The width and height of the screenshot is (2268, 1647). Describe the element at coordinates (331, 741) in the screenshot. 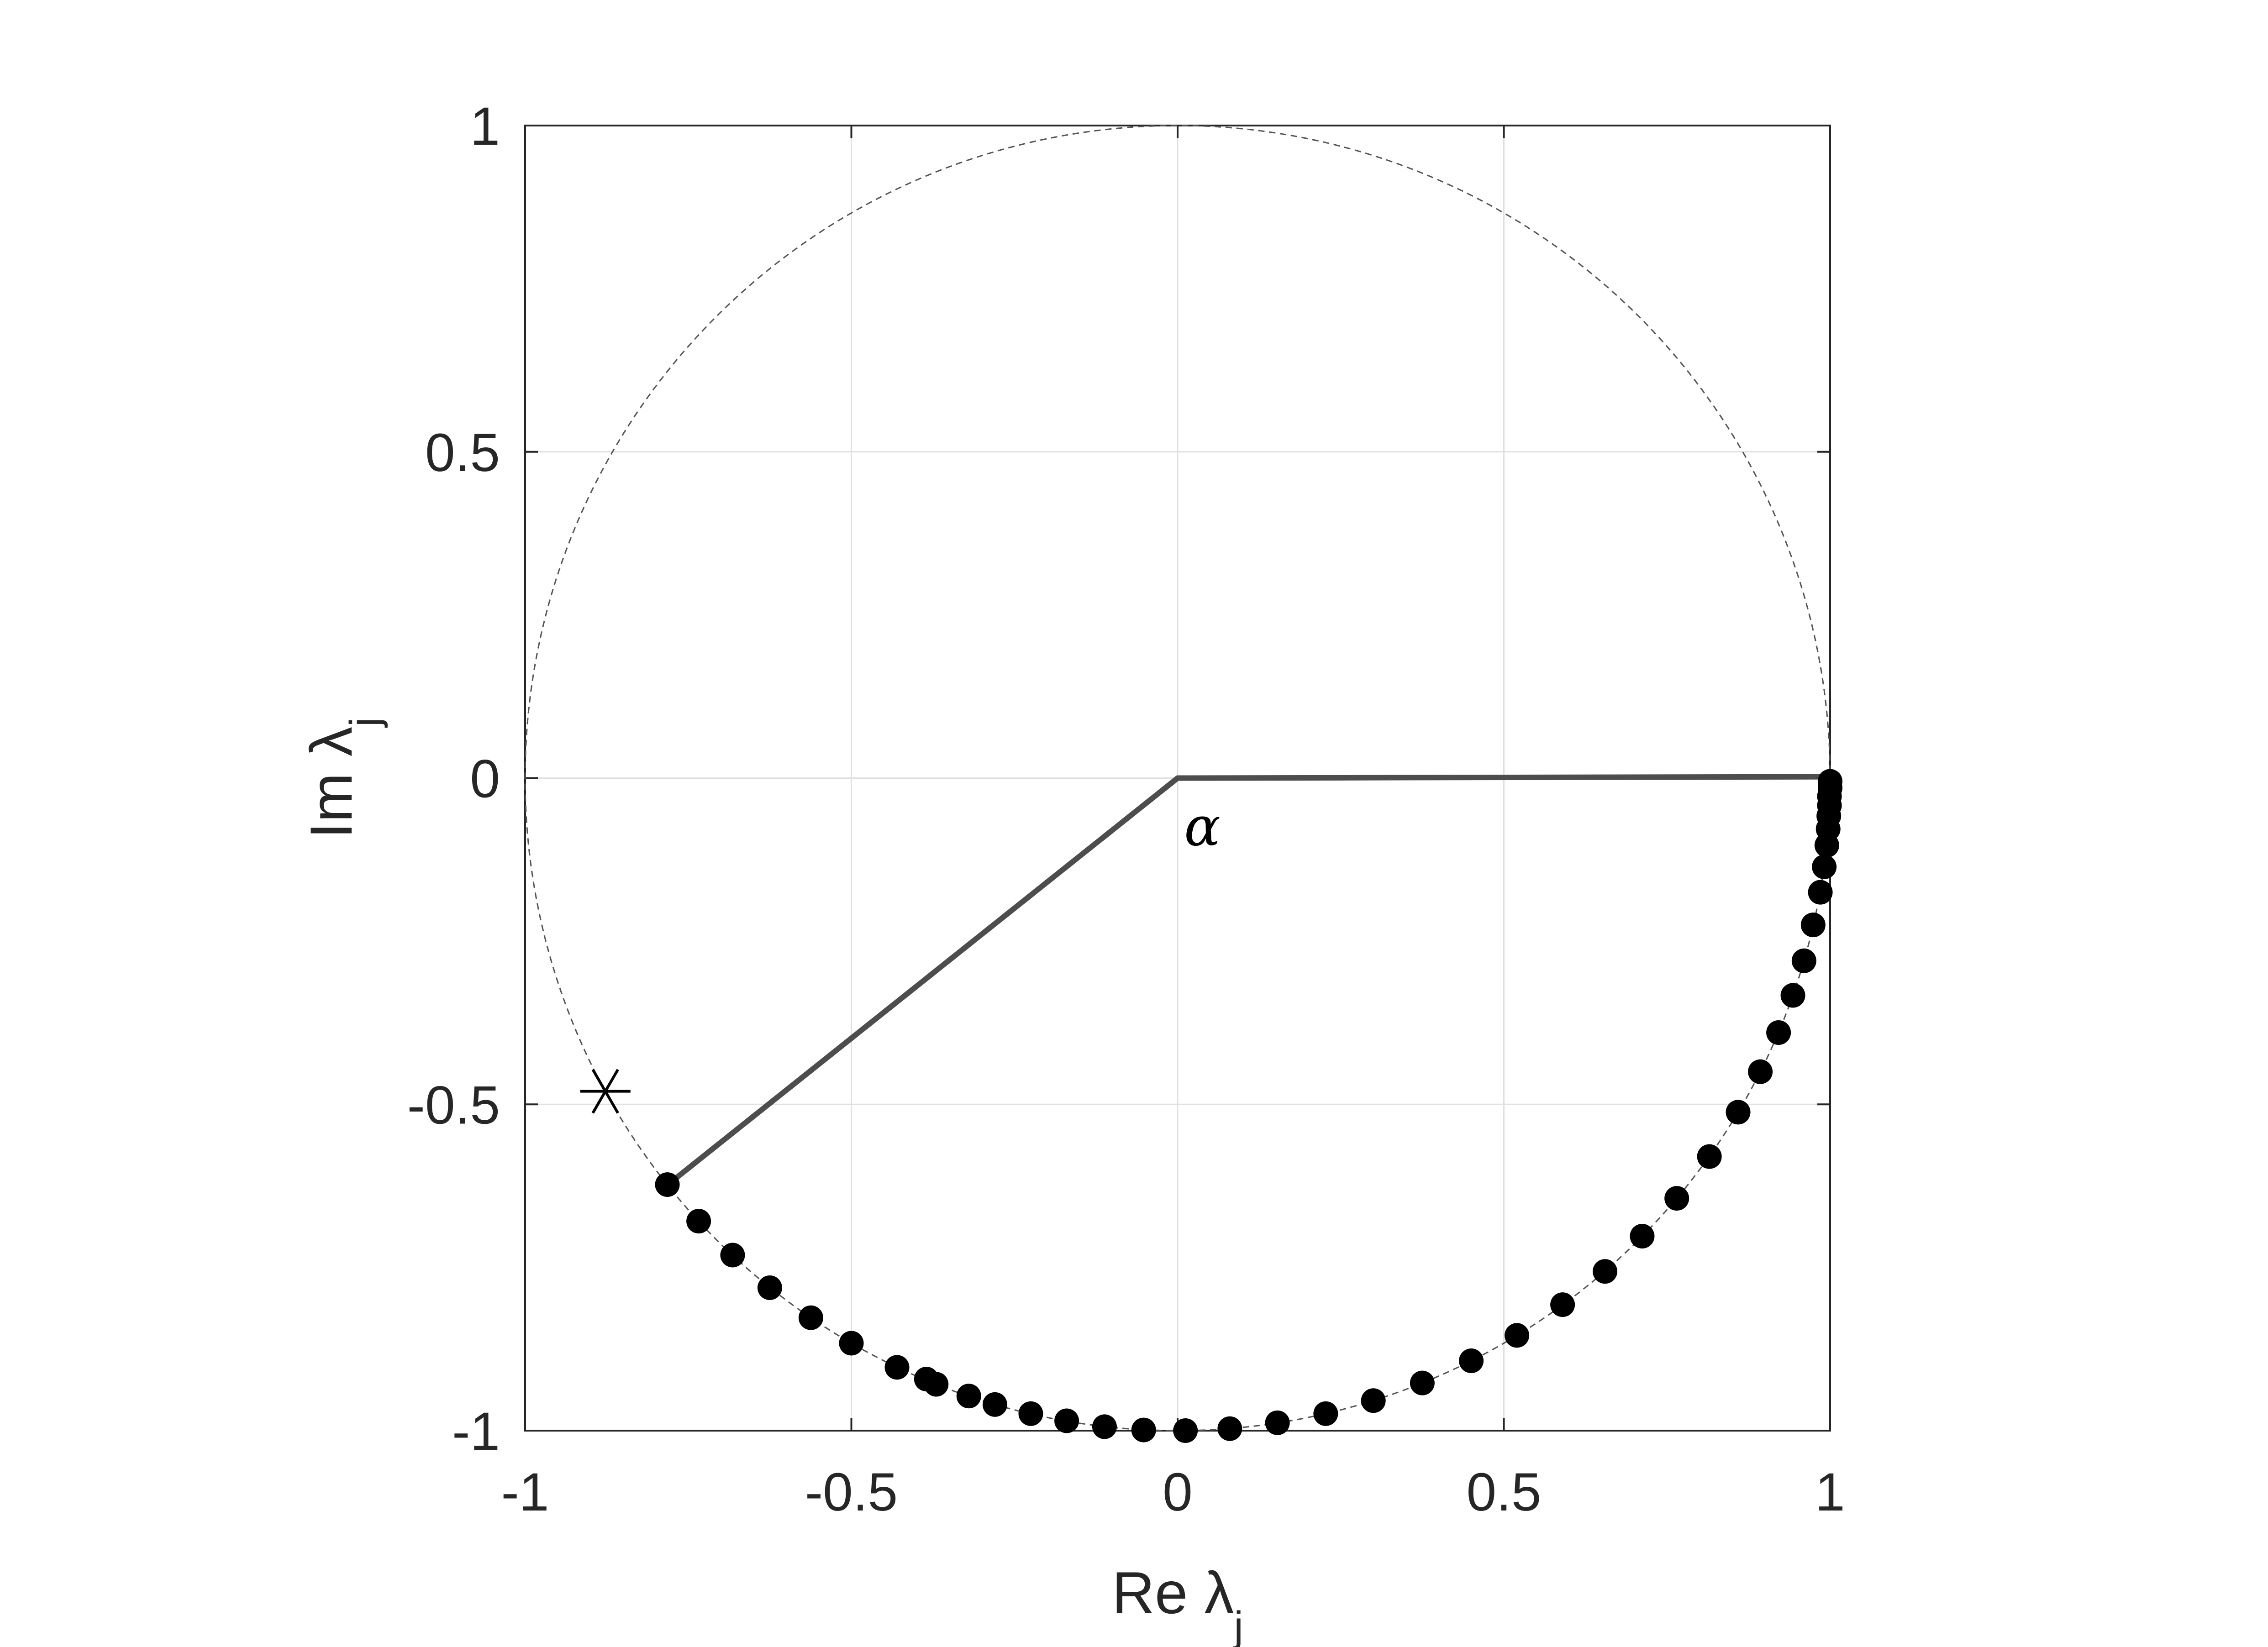

I see `y-axis-label-symbol: λ` at that location.